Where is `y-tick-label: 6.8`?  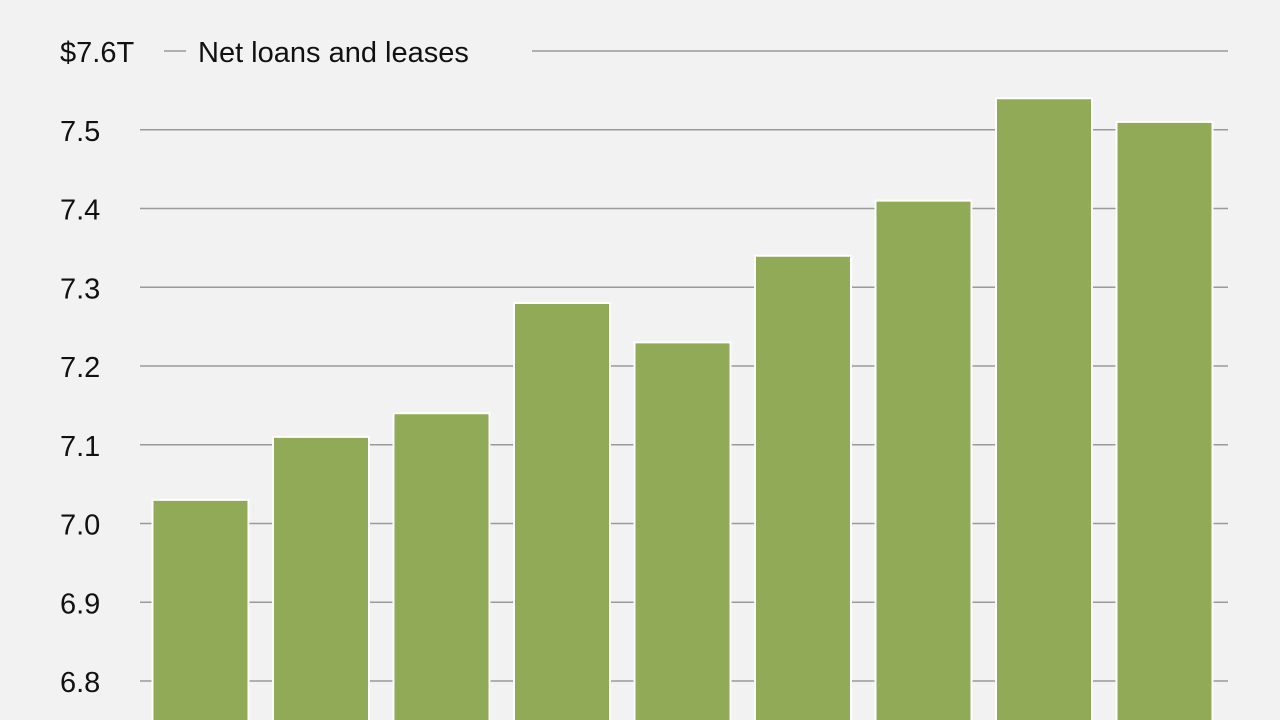 y-tick-label: 6.8 is located at coordinates (80, 683).